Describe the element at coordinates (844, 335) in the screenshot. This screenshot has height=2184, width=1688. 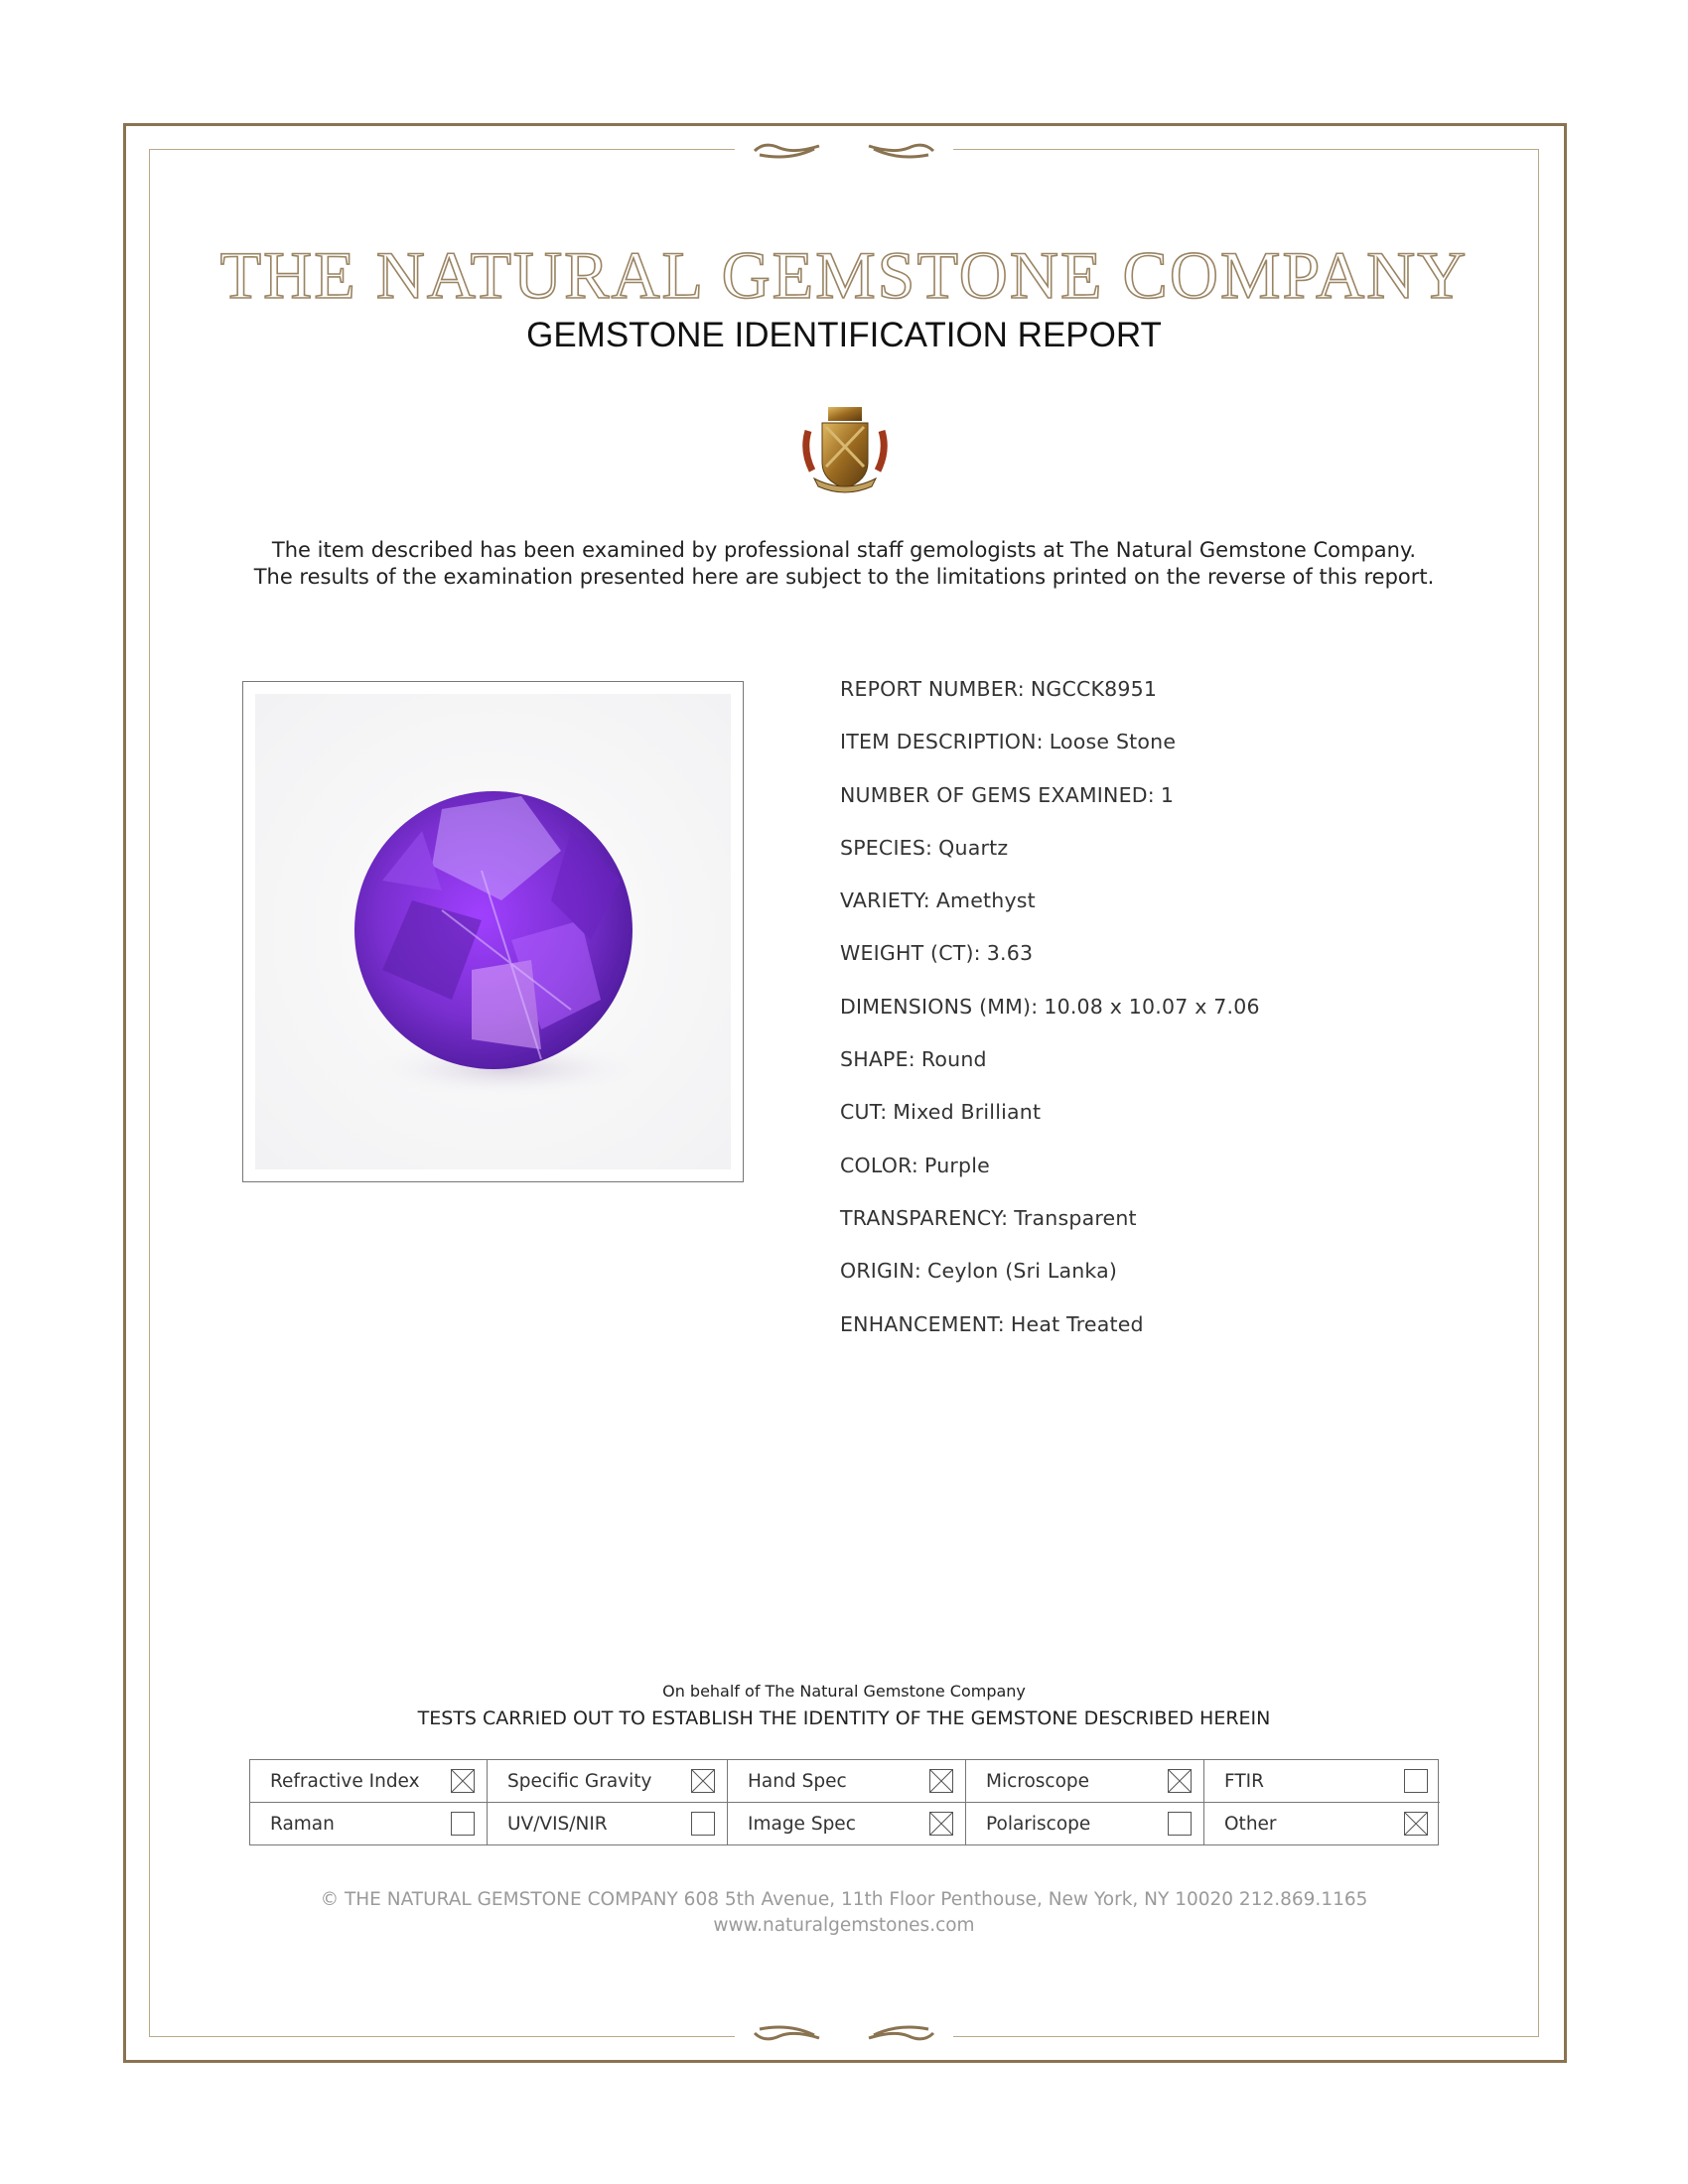
I see `report-title: GEMSTONE IDENTIFICATION REPORT` at that location.